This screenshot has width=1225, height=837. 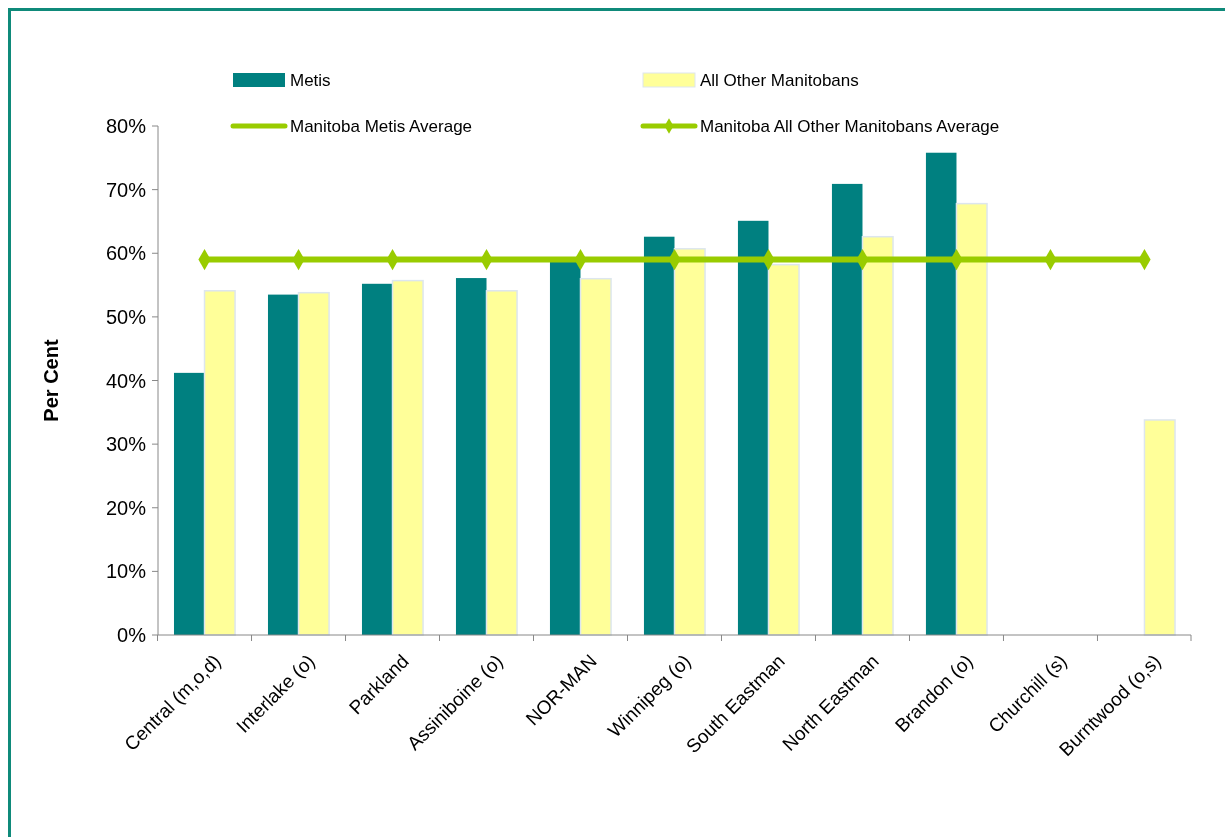 I want to click on y-tick-label: 10%, so click(x=126, y=571).